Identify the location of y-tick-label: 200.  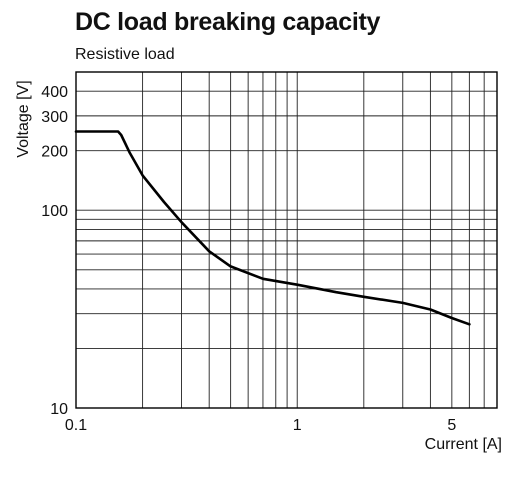
(54, 152).